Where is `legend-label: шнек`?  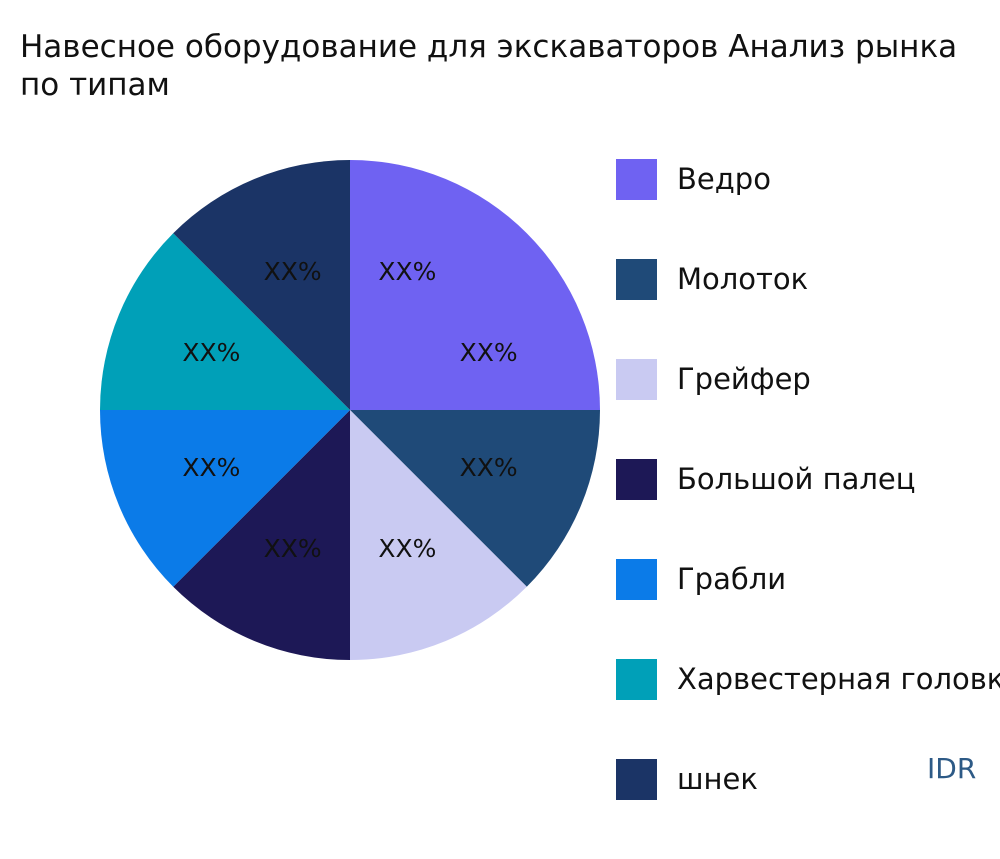 legend-label: шнек is located at coordinates (717, 779).